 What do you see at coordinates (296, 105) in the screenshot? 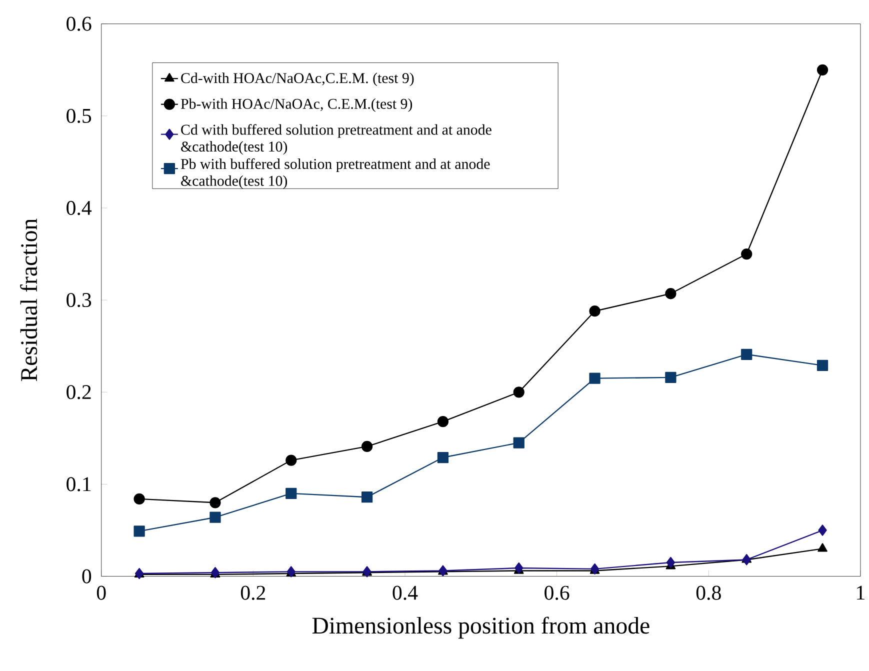
I see `legend-label: Pb-with HOAc/NaOAc, C.E.M.(test 9)` at bounding box center [296, 105].